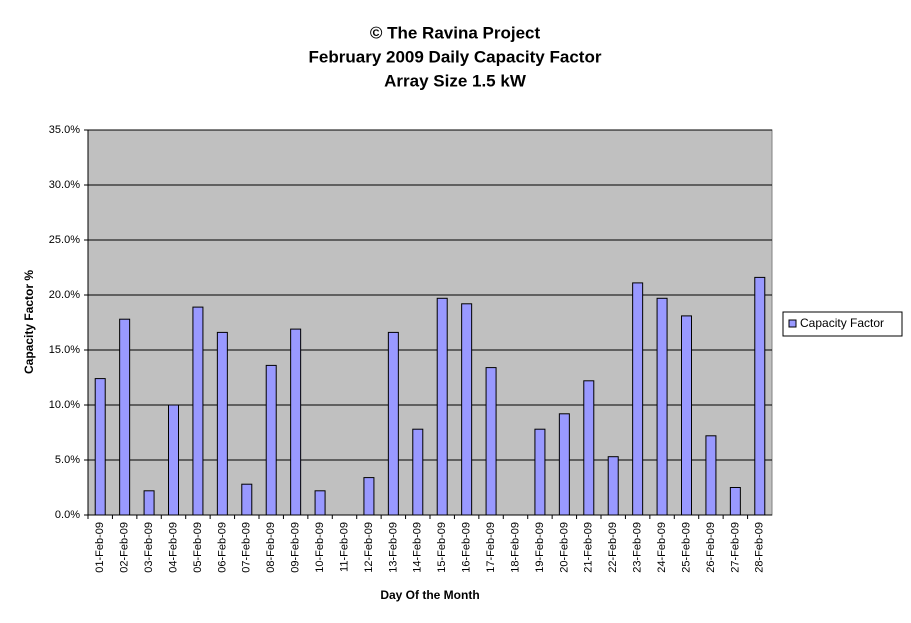 This screenshot has width=911, height=623. I want to click on x-tick-label: 19-Feb-09, so click(540, 547).